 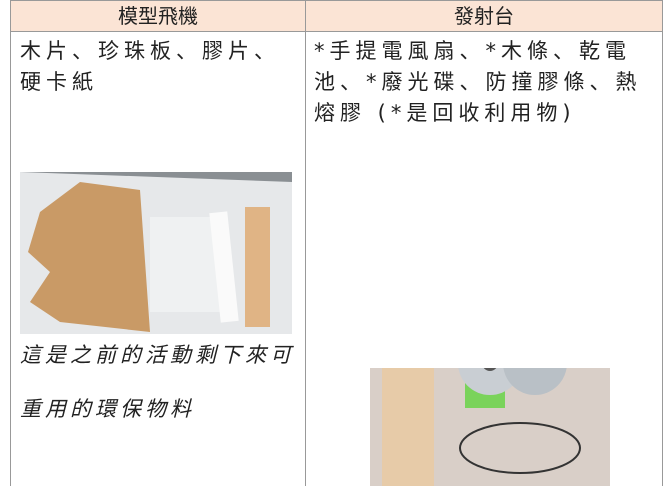 I want to click on cell-text: *手提電風扇、*木條、乾電池、*廢光碟、防撞膠條、熱熔膠 (*是回收利用物), so click(x=478, y=82).